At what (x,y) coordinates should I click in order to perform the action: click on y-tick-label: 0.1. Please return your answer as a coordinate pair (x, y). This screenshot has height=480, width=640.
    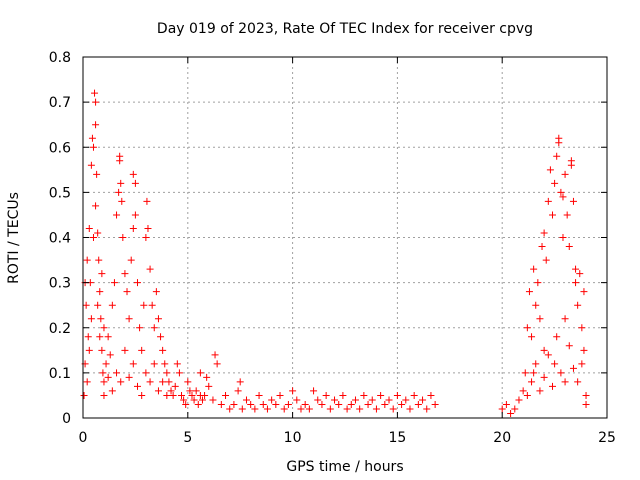
    Looking at the image, I should click on (60, 374).